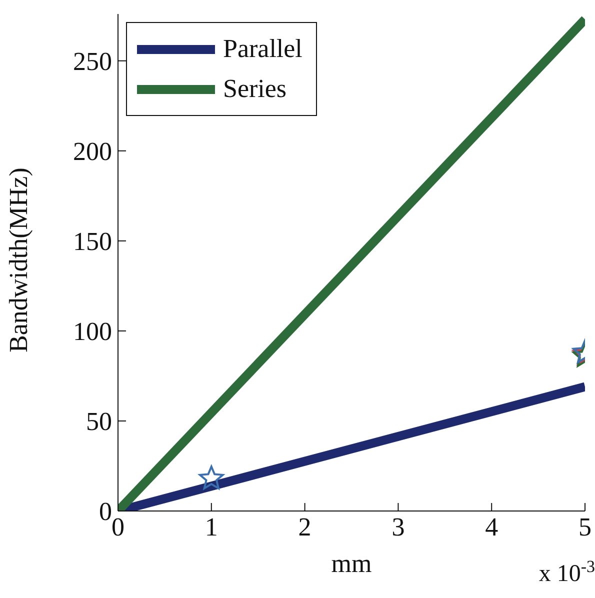 The image size is (595, 598). What do you see at coordinates (398, 527) in the screenshot?
I see `x-tick-label: 3` at bounding box center [398, 527].